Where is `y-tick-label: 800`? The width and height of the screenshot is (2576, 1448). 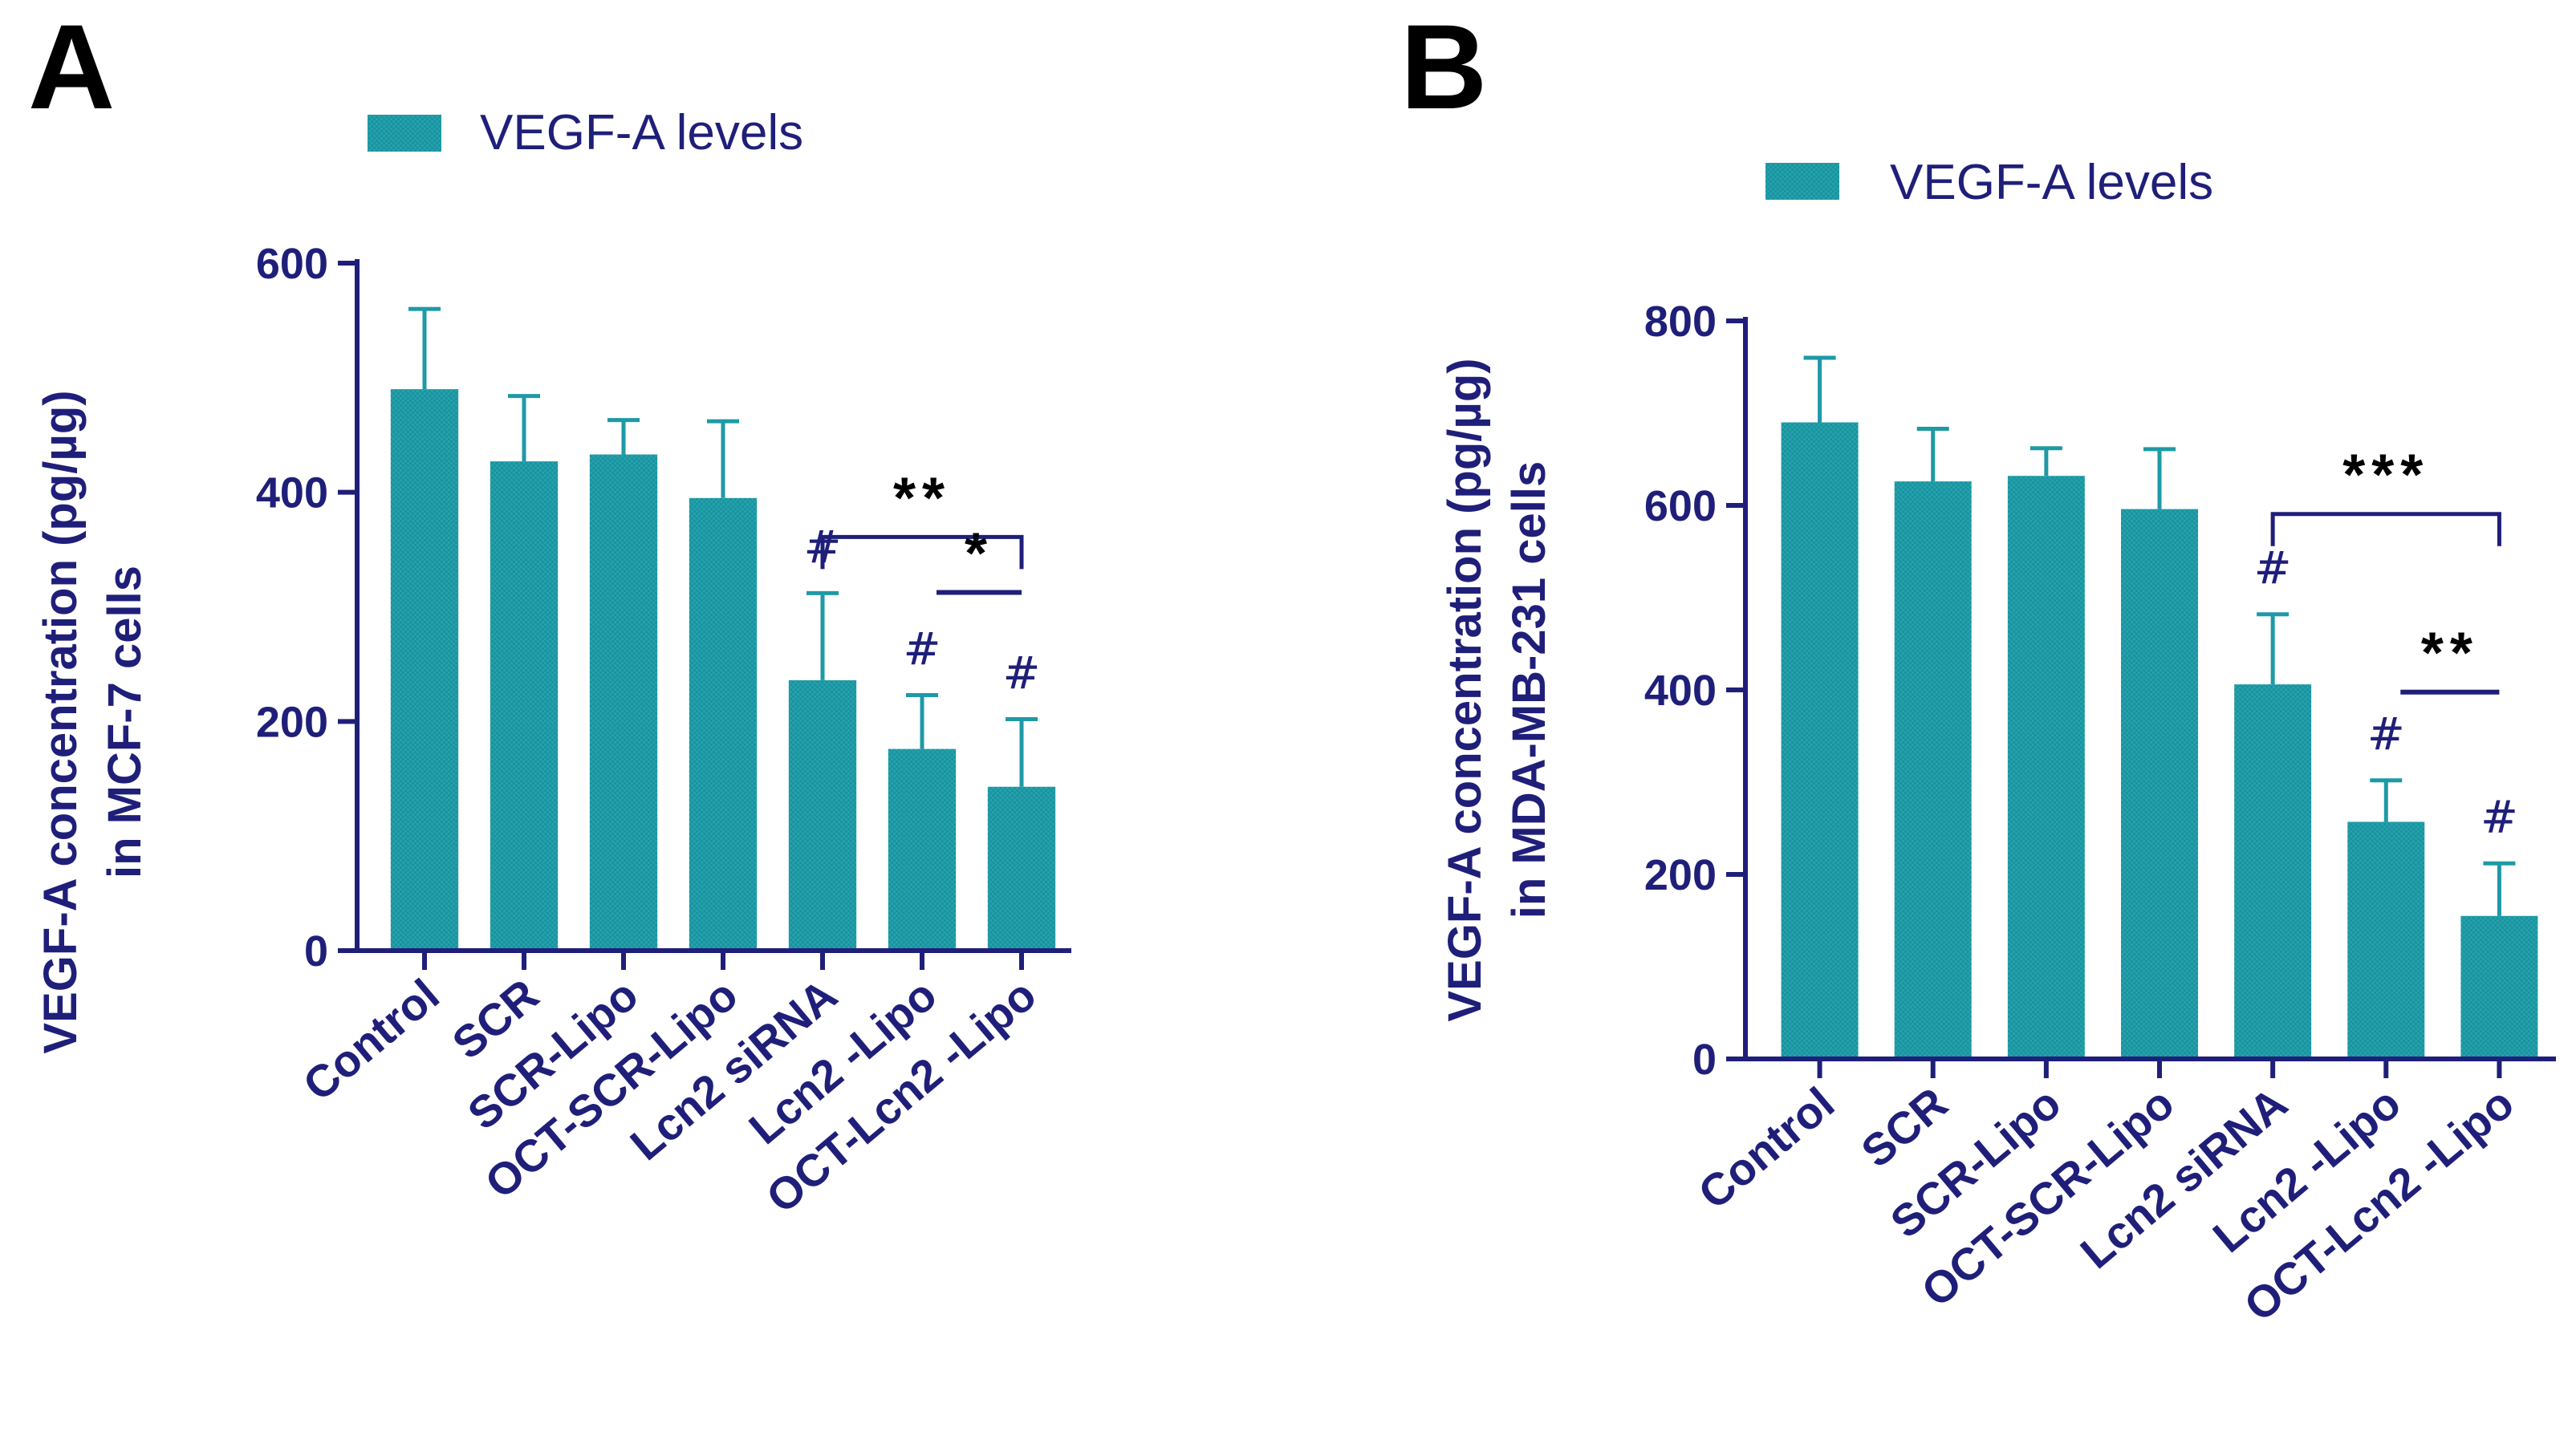
y-tick-label: 800 is located at coordinates (1680, 322).